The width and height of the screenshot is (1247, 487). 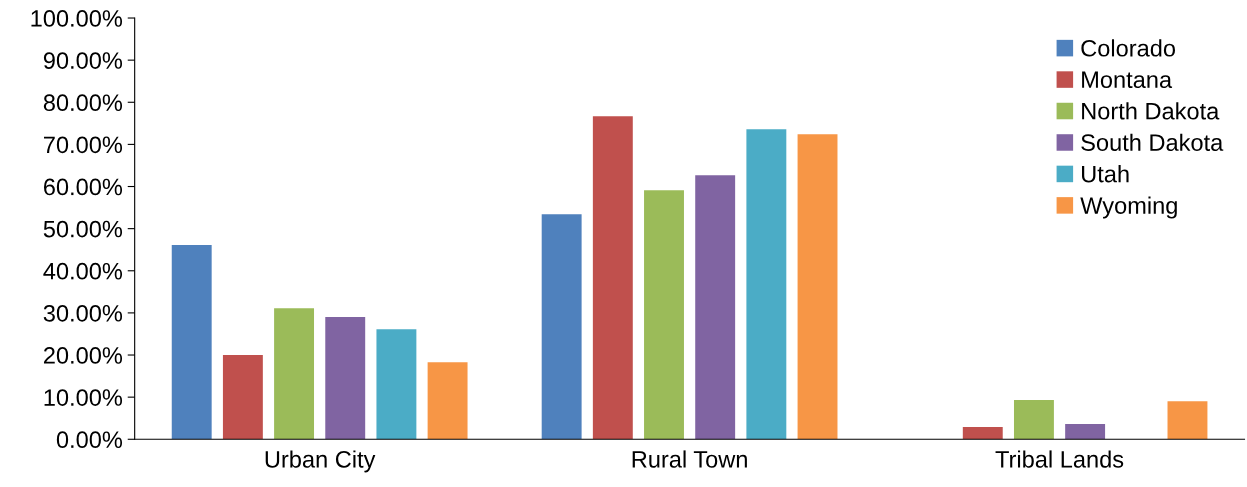 What do you see at coordinates (89, 440) in the screenshot?
I see `y-tick-label: 0.00%` at bounding box center [89, 440].